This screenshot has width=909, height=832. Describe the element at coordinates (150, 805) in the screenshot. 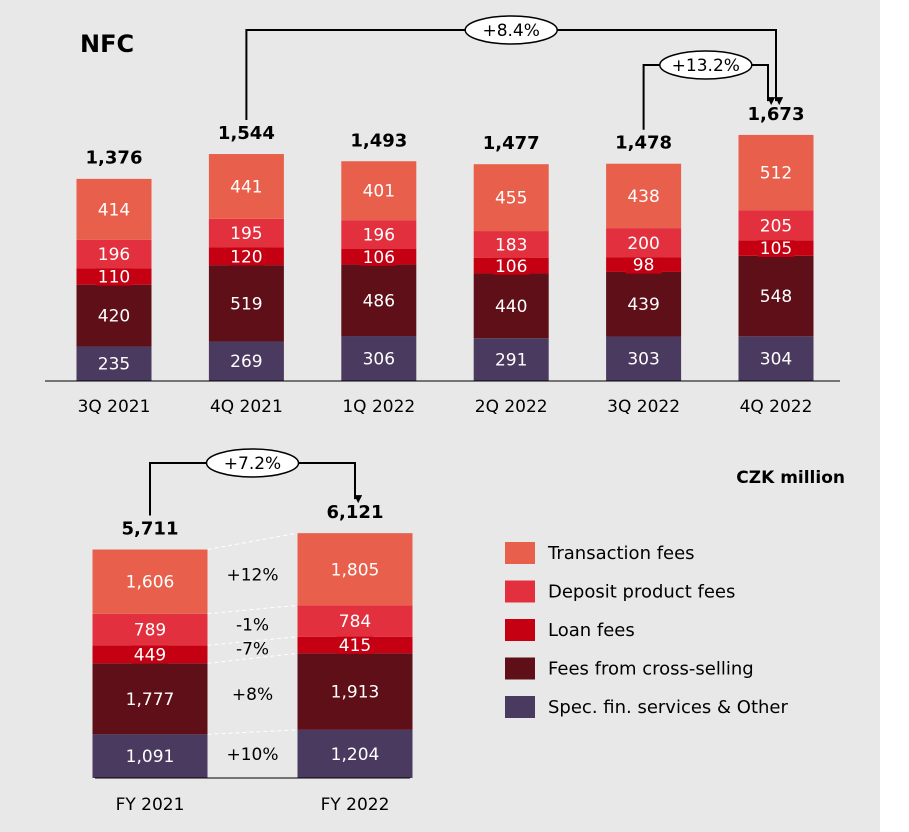

I see `x-tick-label: FY 2021` at that location.